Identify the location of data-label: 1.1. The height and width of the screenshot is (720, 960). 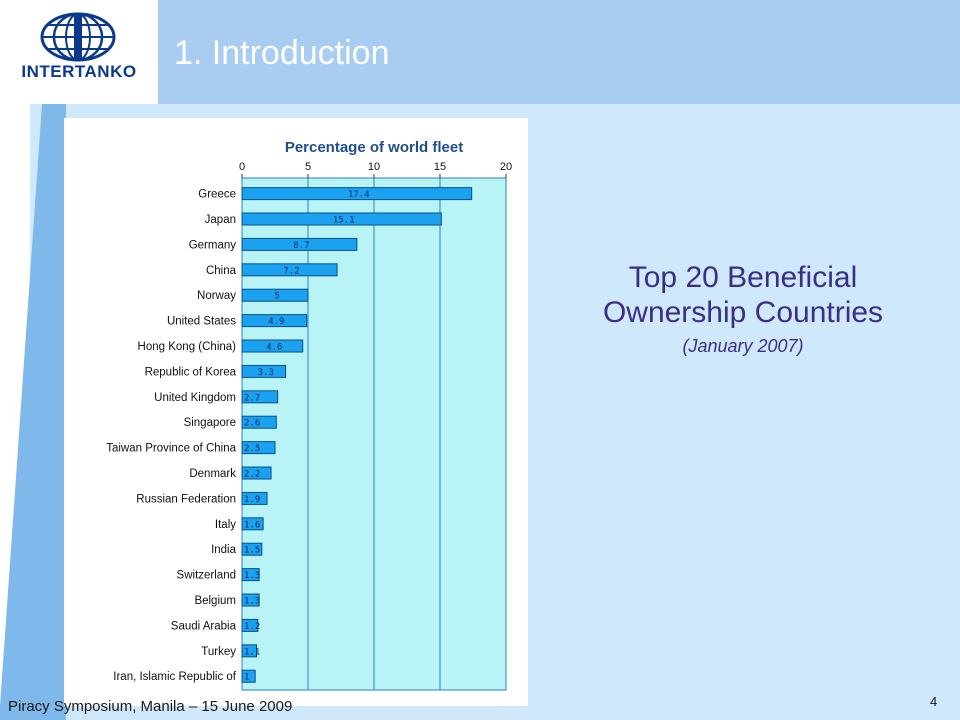
(252, 652).